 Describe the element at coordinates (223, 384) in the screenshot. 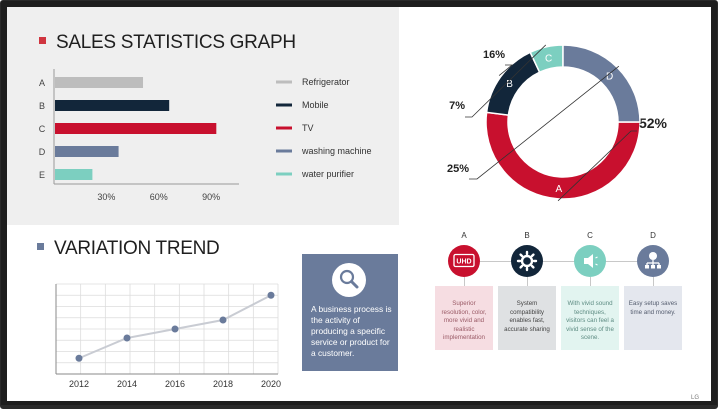

I see `trend-x-tick-label: 2018` at that location.